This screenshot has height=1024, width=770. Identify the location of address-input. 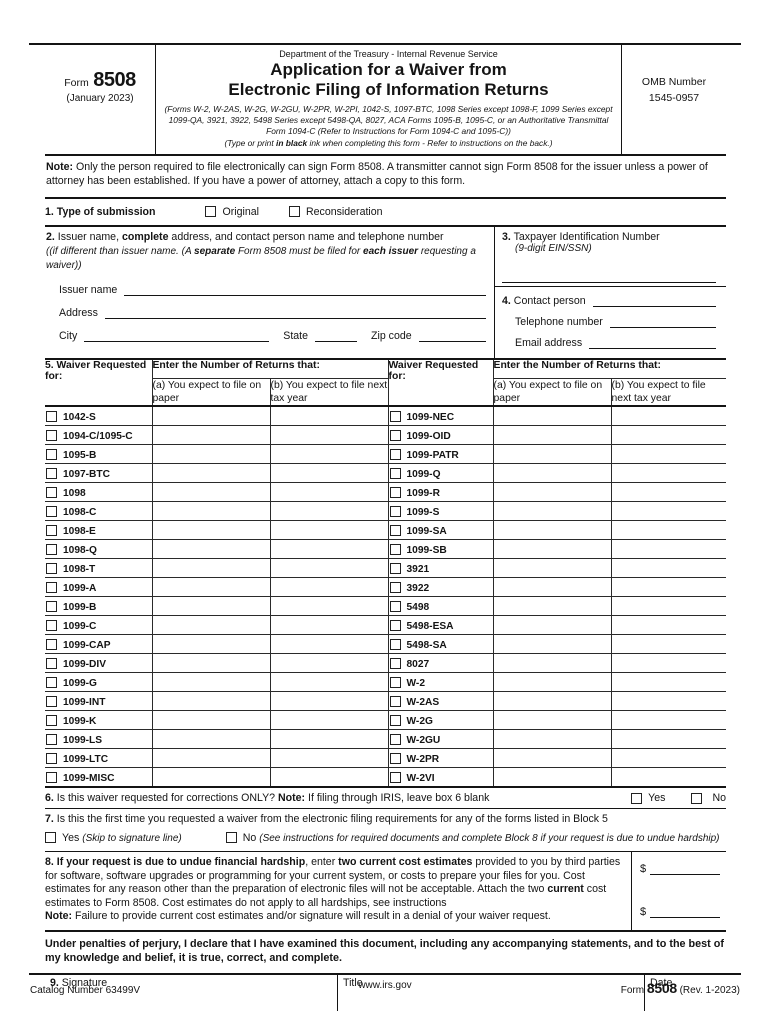
(295, 312).